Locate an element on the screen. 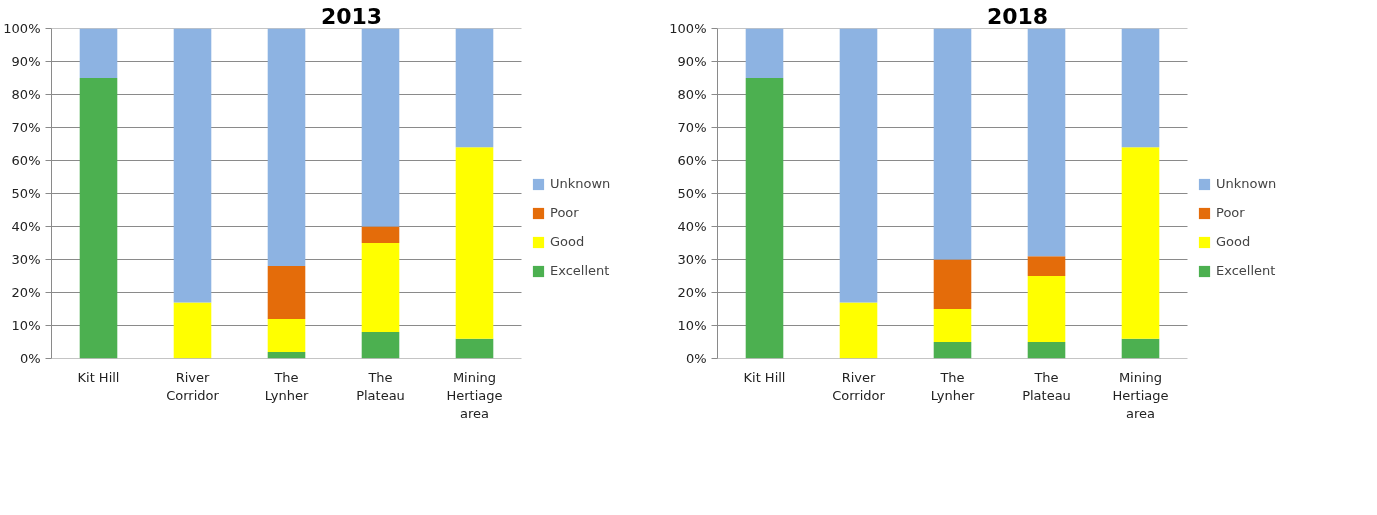  chart-title: 2018 is located at coordinates (1017, 16).